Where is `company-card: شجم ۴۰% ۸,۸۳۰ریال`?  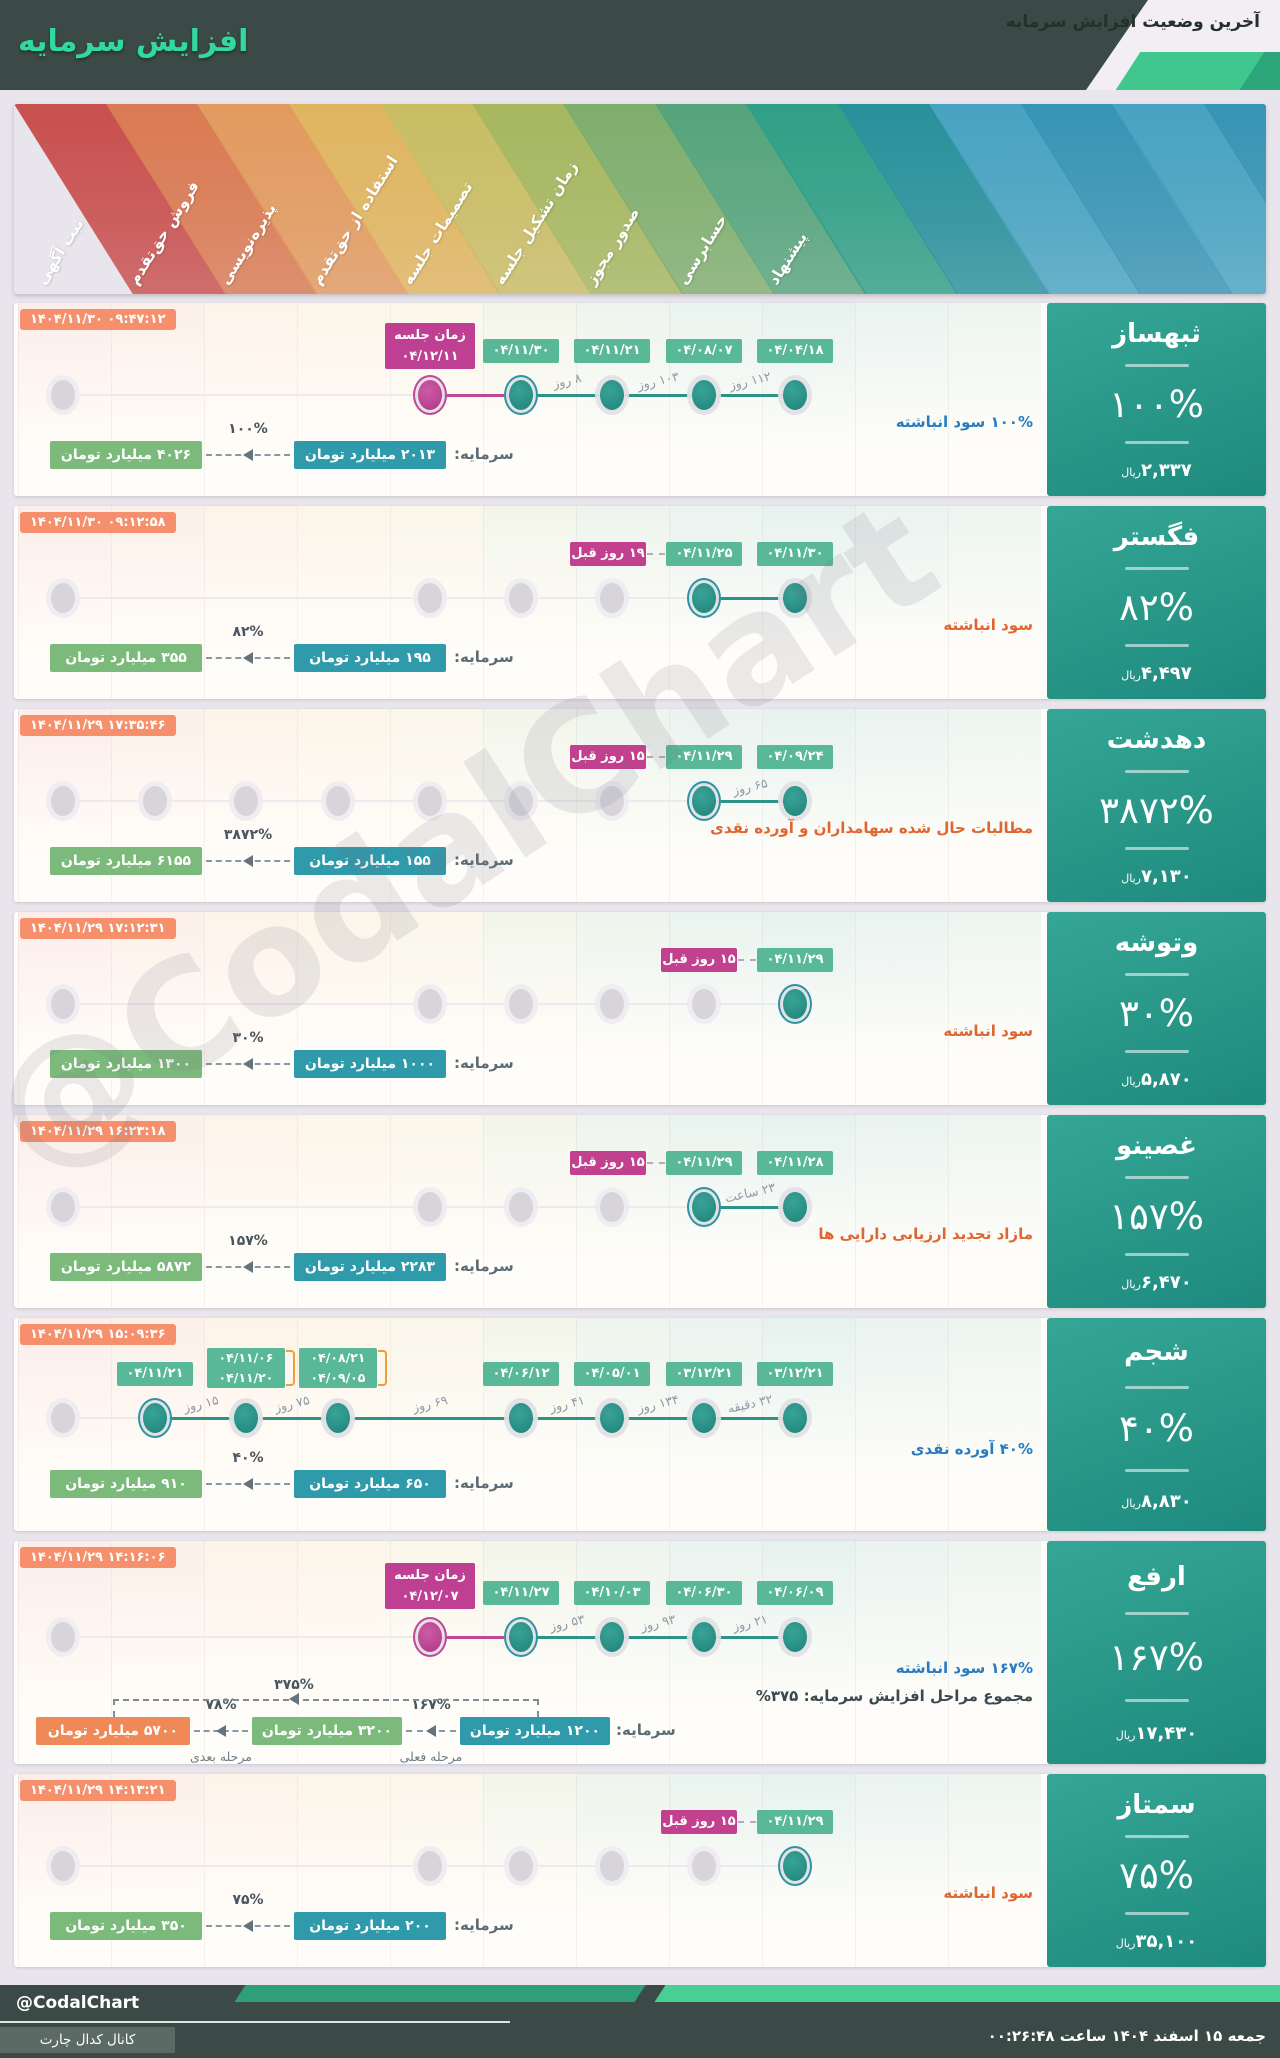 company-card: شجم ۴۰% ۸,۸۳۰ریال is located at coordinates (1156, 1424).